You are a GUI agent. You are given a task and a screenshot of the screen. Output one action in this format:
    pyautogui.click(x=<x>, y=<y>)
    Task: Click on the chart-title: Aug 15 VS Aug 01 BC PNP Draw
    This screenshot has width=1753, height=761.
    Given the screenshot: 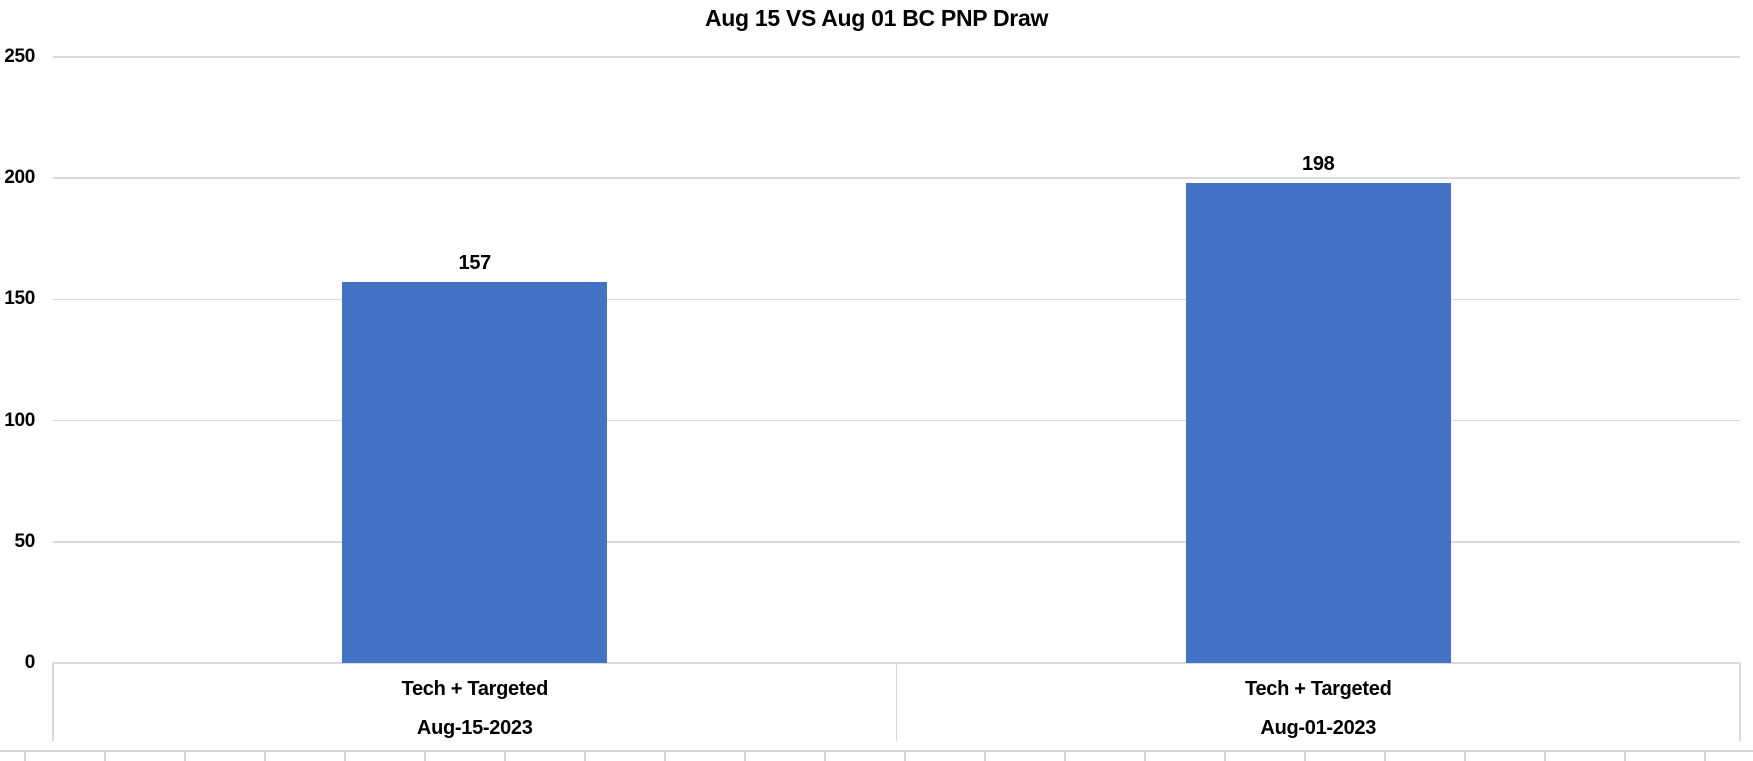 What is the action you would take?
    pyautogui.click(x=876, y=18)
    